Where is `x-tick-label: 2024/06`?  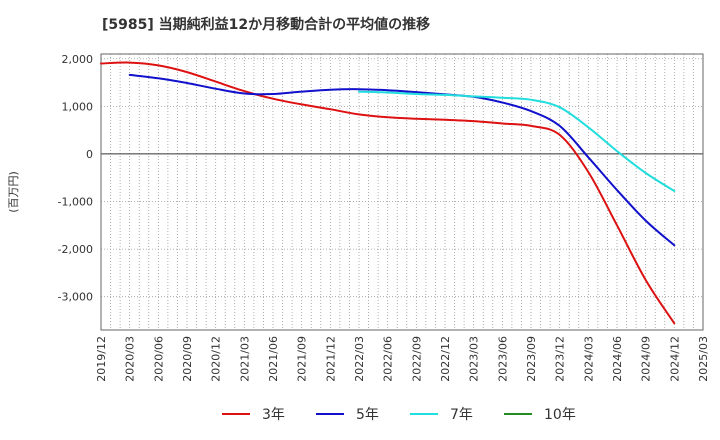 x-tick-label: 2024/06 is located at coordinates (617, 359).